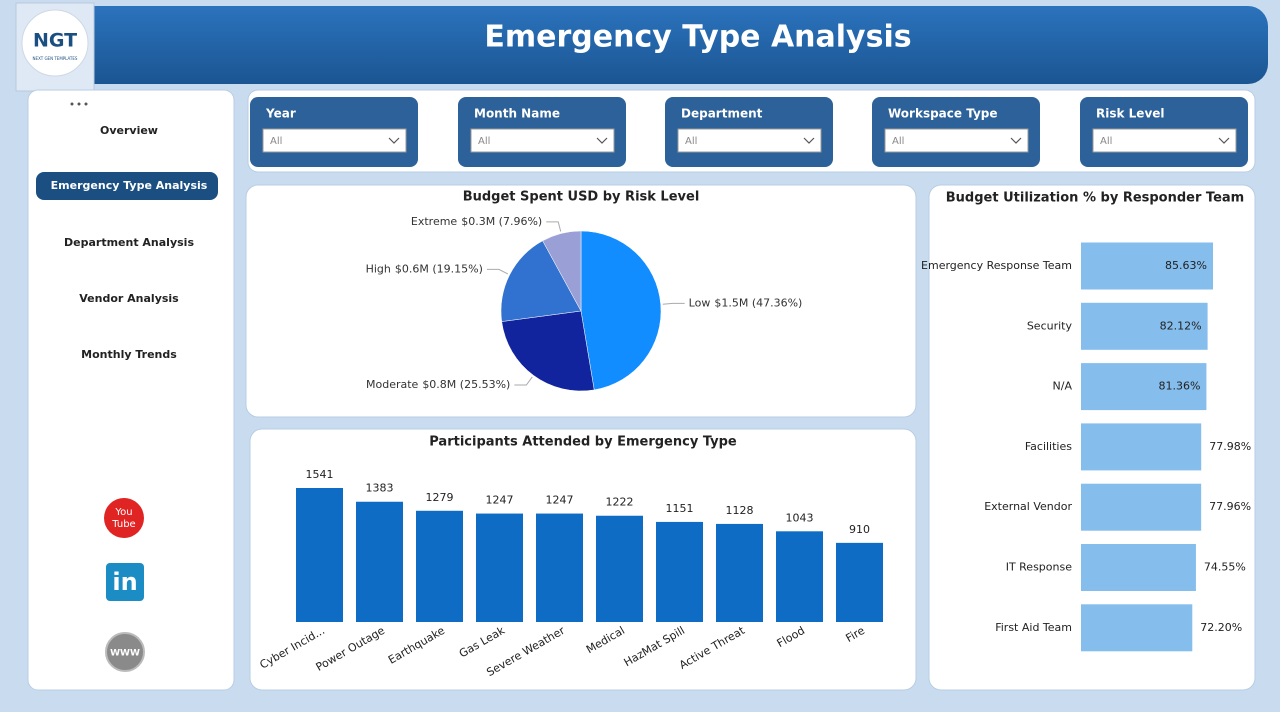 This screenshot has width=1280, height=716. Describe the element at coordinates (1181, 325) in the screenshot. I see `data-label: 82.12%` at that location.